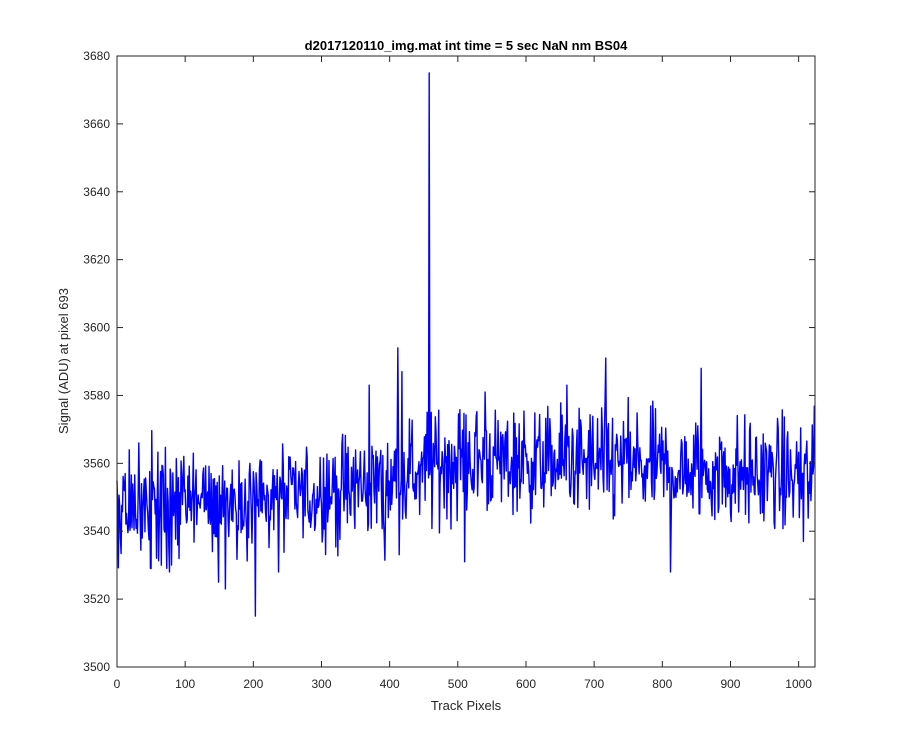 This screenshot has height=750, width=900. What do you see at coordinates (117, 684) in the screenshot?
I see `x-tick-label: 0` at bounding box center [117, 684].